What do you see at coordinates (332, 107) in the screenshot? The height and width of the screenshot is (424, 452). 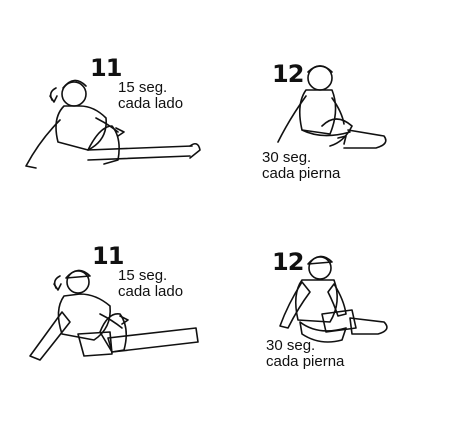 I see `seated-leg-stretch-figure` at bounding box center [332, 107].